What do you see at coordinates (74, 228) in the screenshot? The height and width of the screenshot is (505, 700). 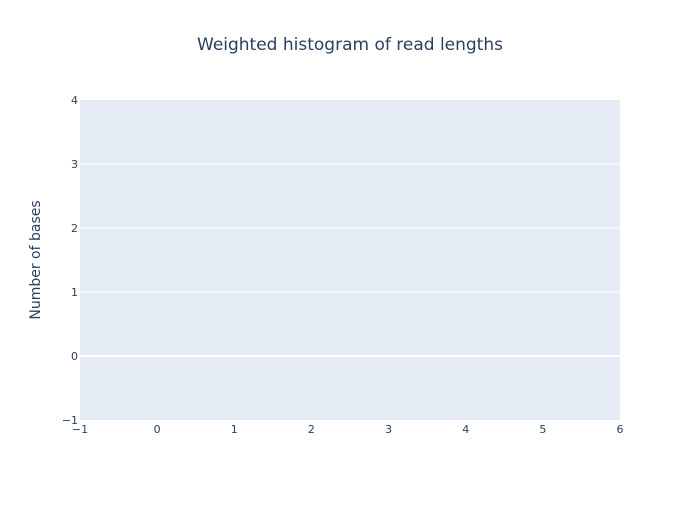 I see `y-tick-label: 2` at bounding box center [74, 228].